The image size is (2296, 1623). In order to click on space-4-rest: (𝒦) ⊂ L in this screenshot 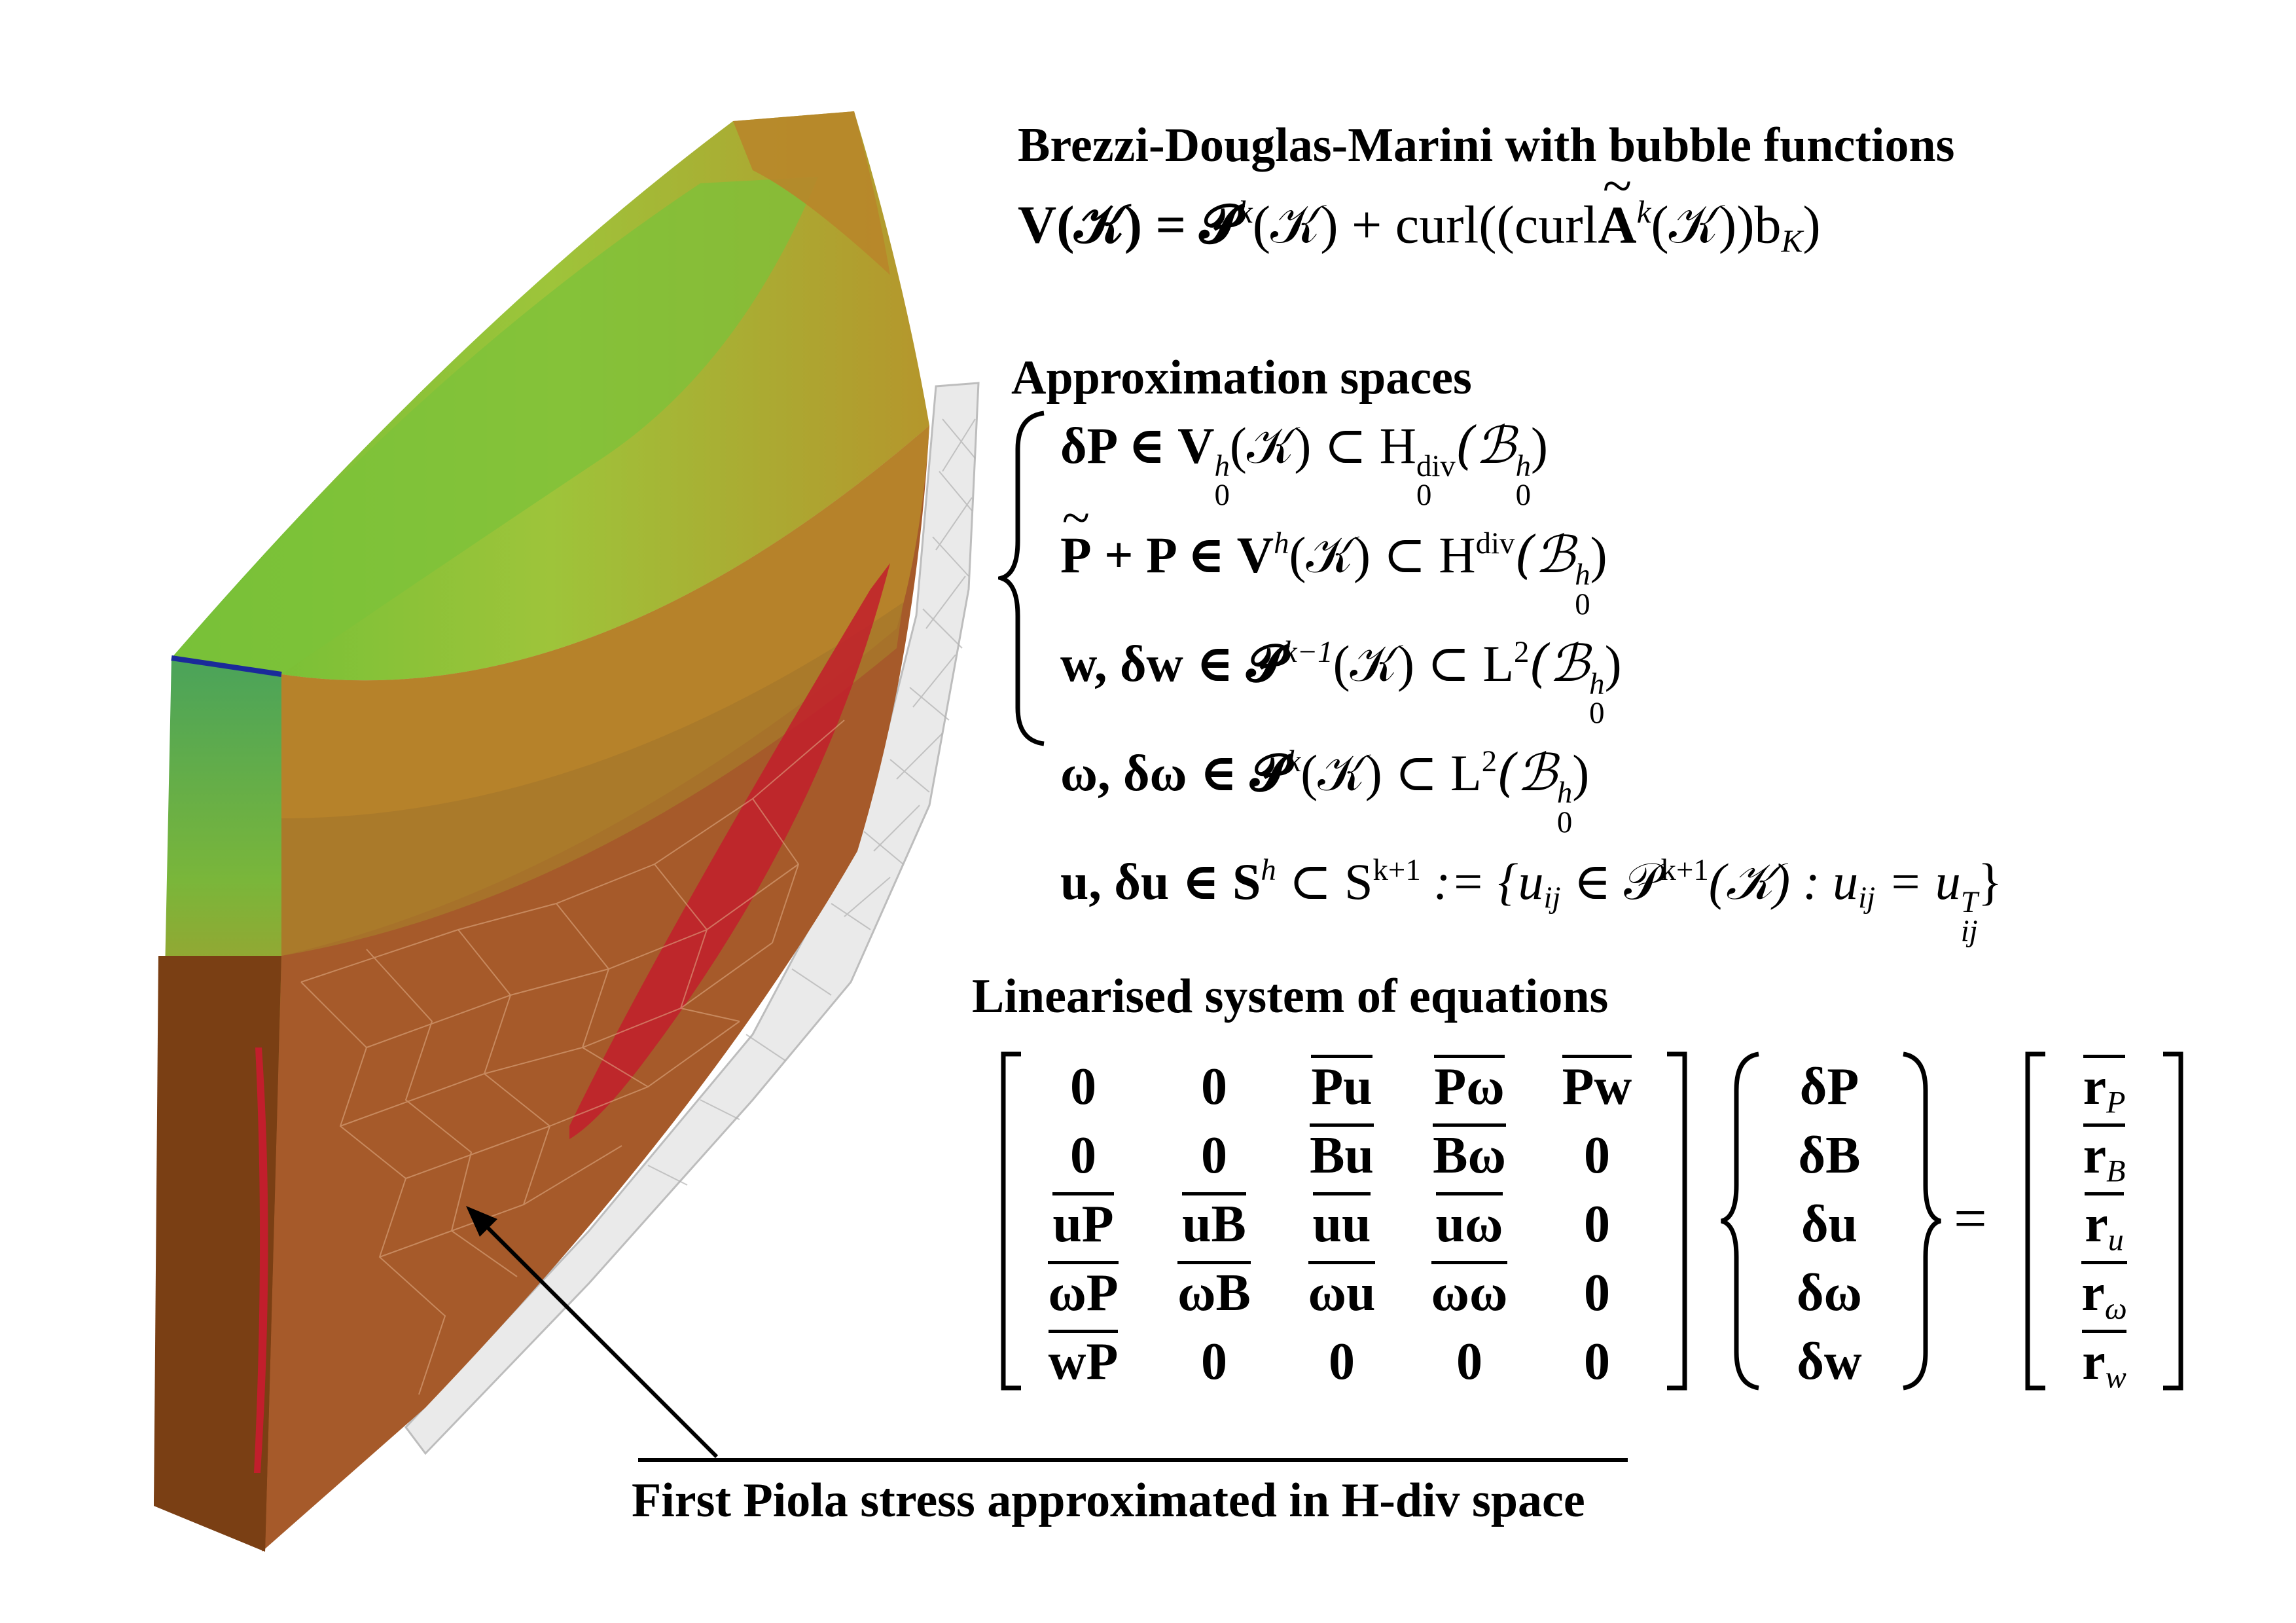, I will do `click(1391, 772)`.